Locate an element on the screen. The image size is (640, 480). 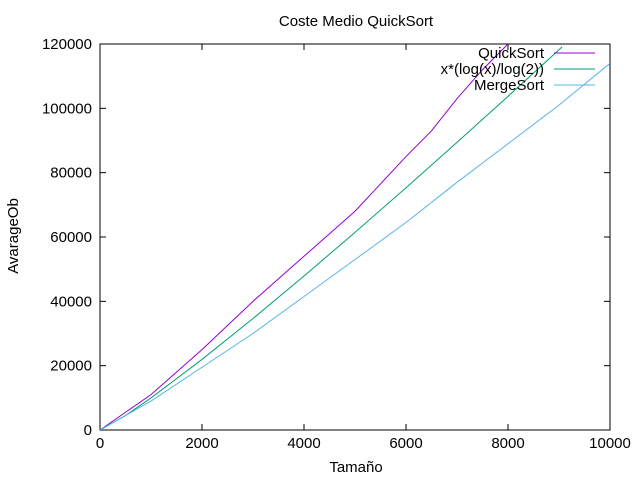
y-tick-label: 0 is located at coordinates (88, 430).